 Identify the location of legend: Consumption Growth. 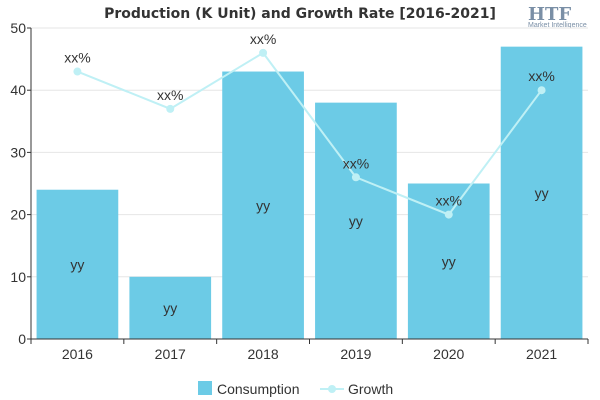
(295, 389).